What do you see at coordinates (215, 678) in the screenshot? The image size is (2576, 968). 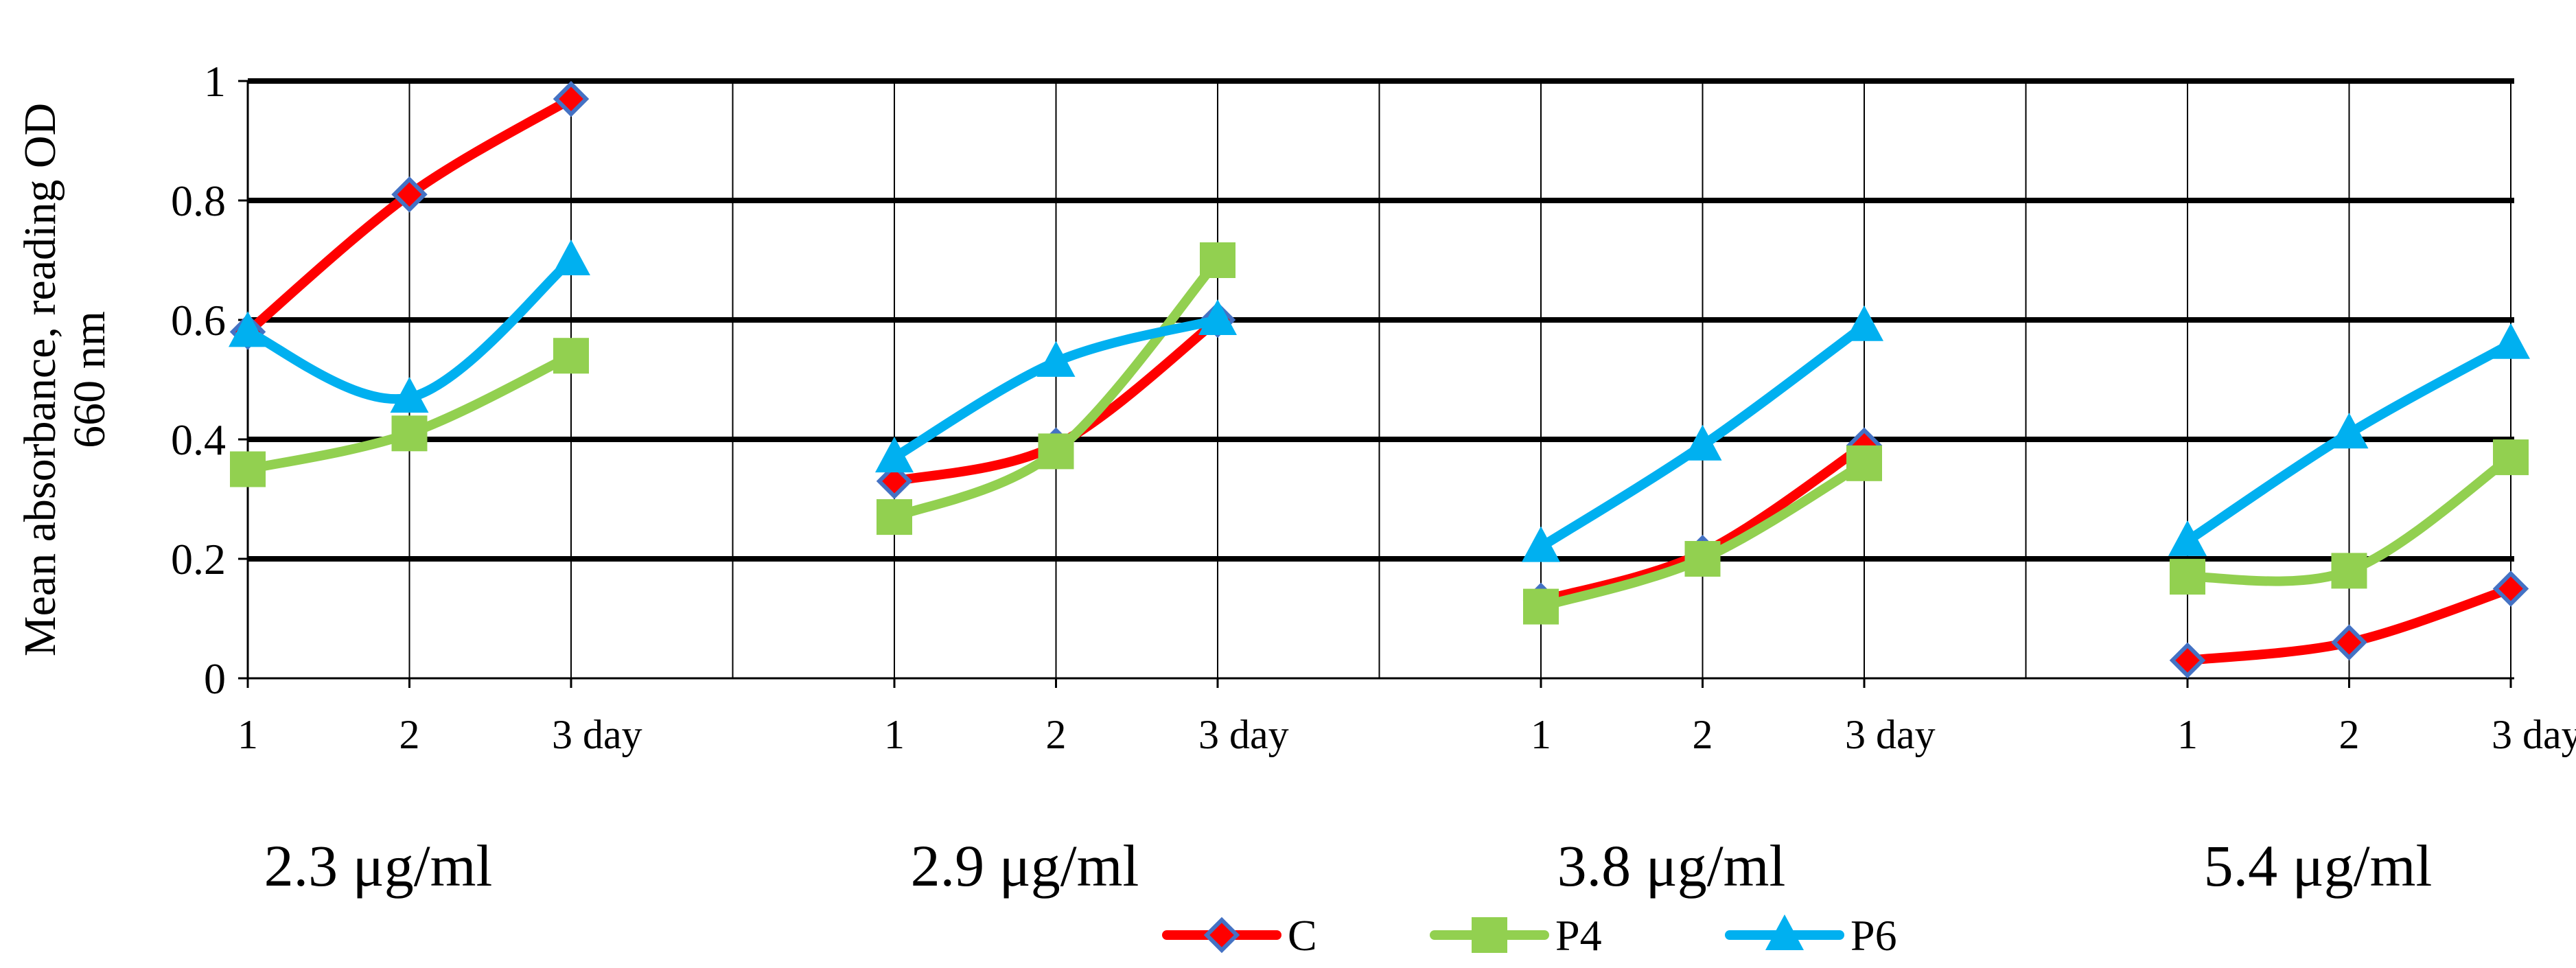 I see `y-tick-label: 0` at bounding box center [215, 678].